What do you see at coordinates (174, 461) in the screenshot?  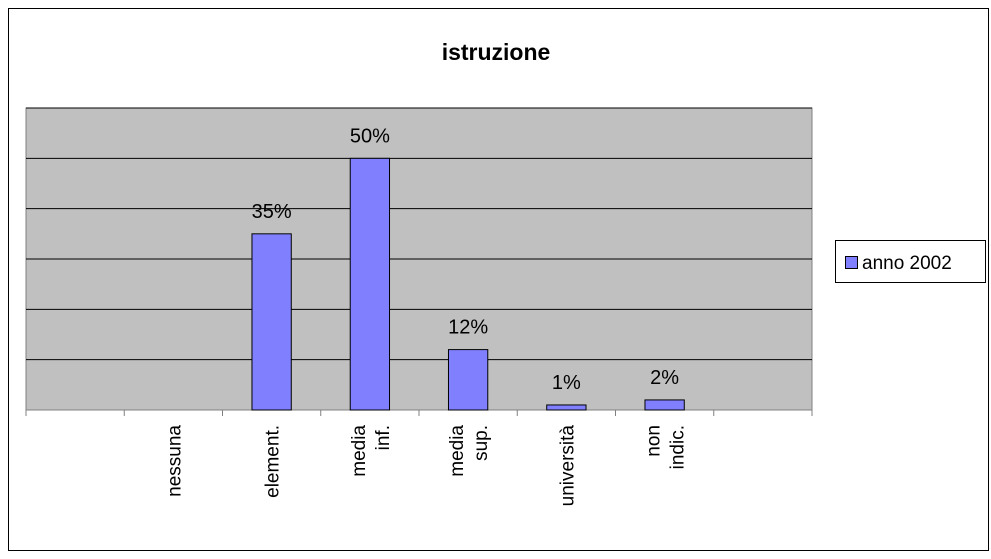 I see `x-tick-label: nessuna` at bounding box center [174, 461].